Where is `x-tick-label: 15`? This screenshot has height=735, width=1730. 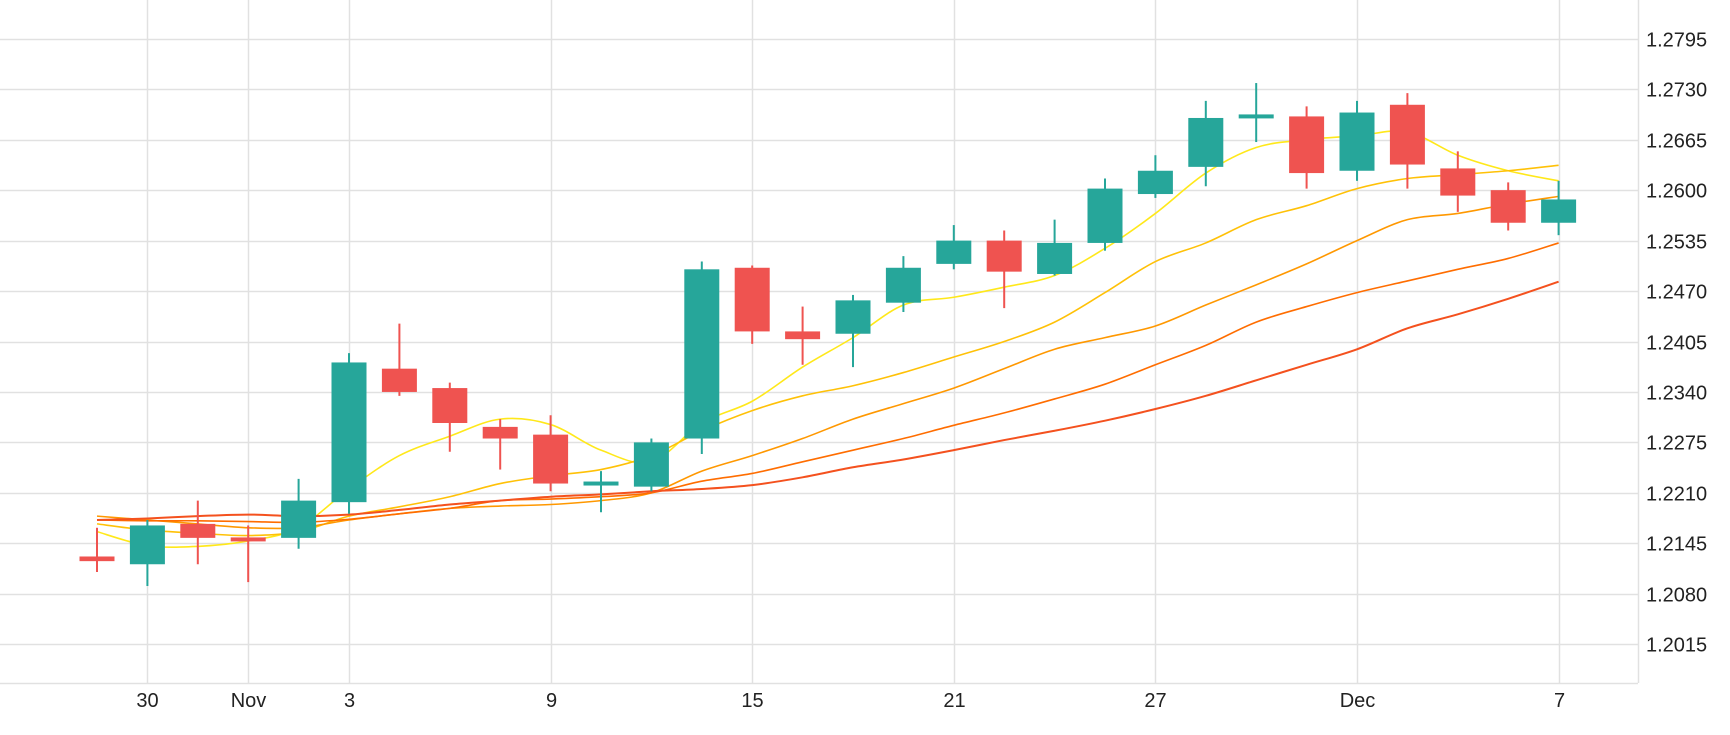 x-tick-label: 15 is located at coordinates (752, 701).